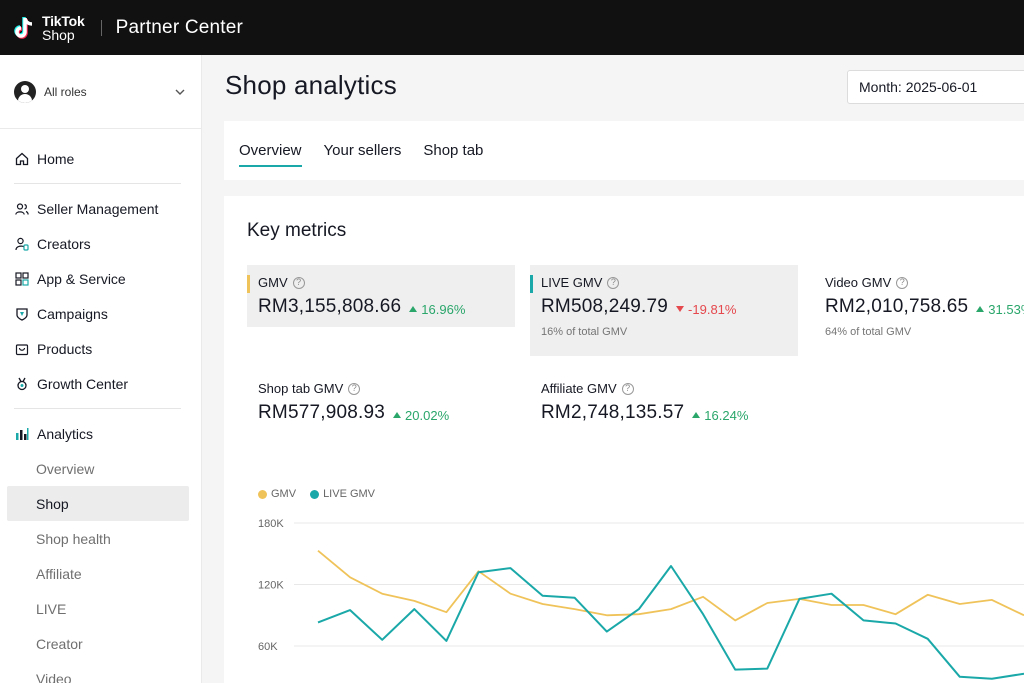 Image resolution: width=1024 pixels, height=683 pixels. I want to click on apps-icon, so click(22, 279).